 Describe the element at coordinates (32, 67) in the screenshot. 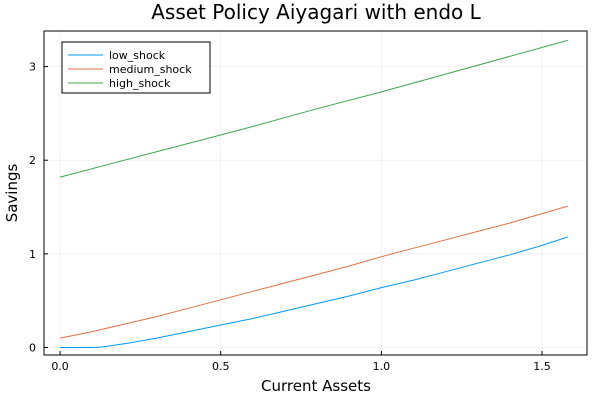

I see `y-tick-label: 3` at that location.